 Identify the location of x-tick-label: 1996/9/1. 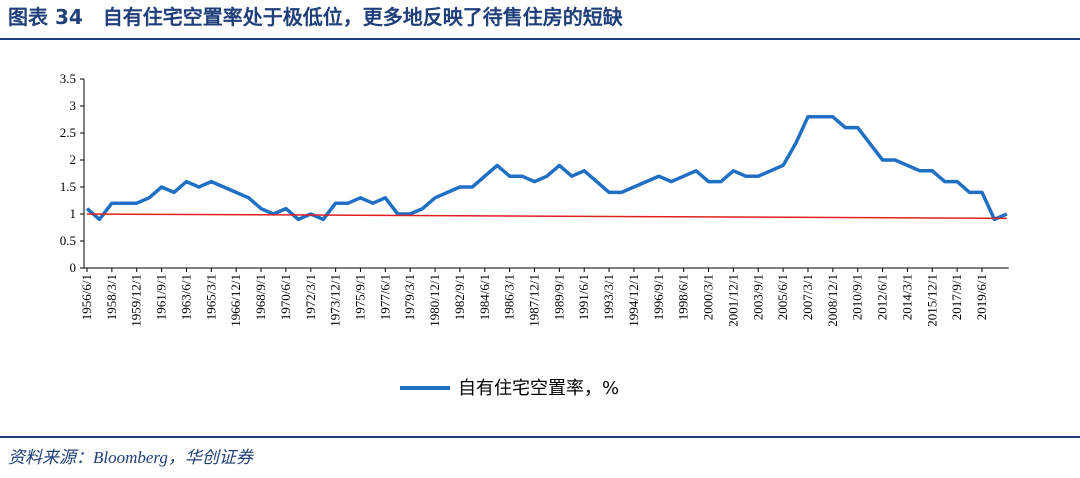
(658, 297).